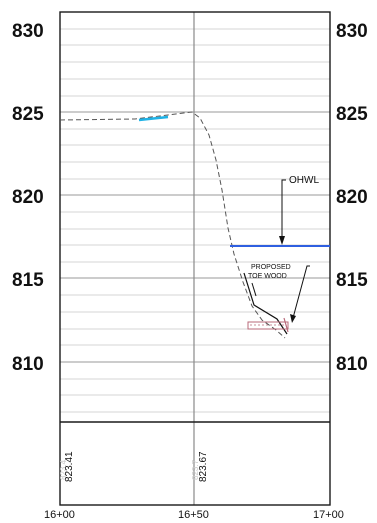  What do you see at coordinates (153, 118) in the screenshot?
I see `proposed-grade-segment` at bounding box center [153, 118].